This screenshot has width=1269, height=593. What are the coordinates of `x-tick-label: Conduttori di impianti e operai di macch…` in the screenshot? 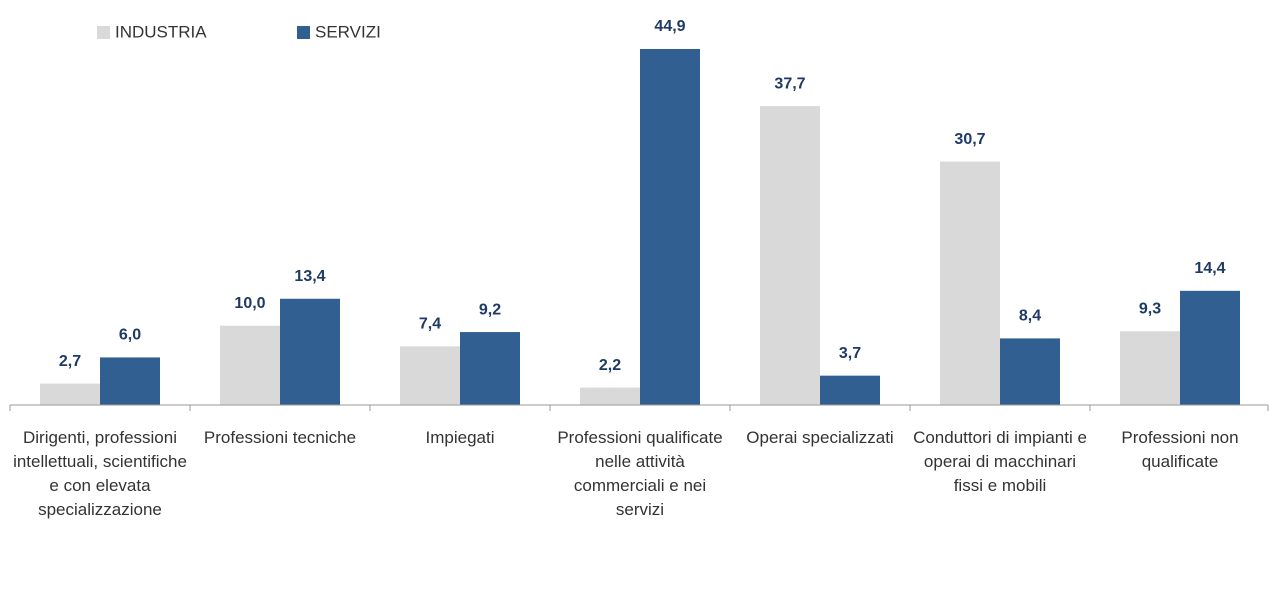 It's located at (1000, 461).